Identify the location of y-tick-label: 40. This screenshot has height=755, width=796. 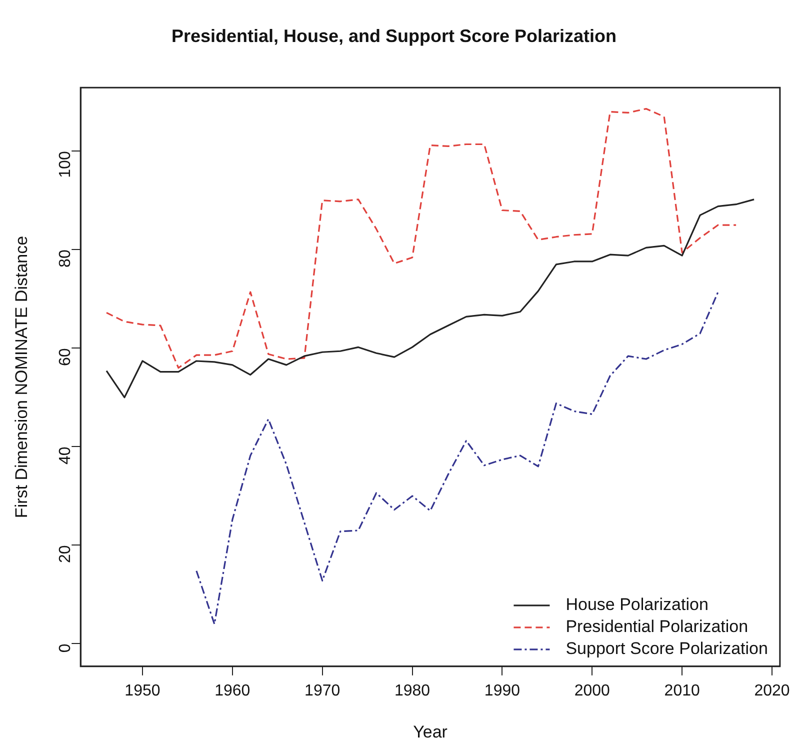
(65, 455).